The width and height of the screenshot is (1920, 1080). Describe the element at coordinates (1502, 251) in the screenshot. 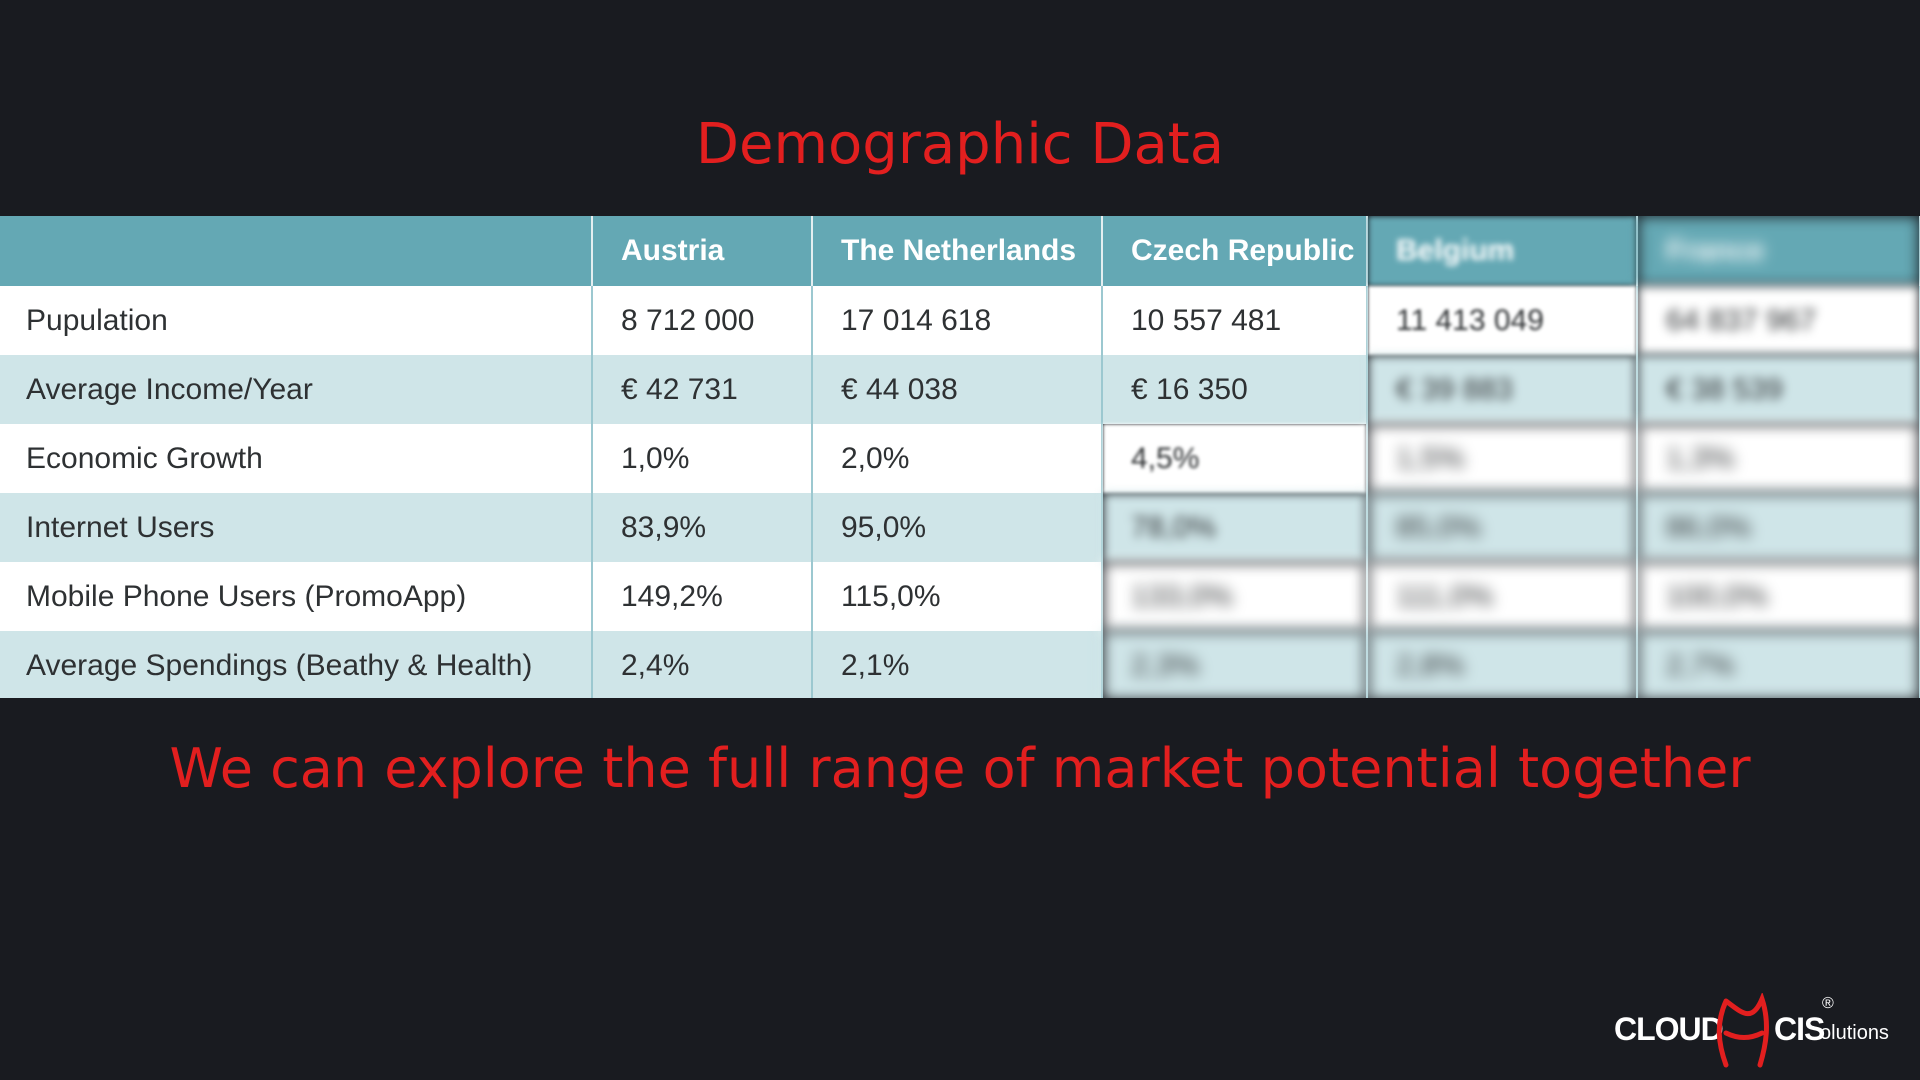

I see `header-belgium: Belgium` at that location.